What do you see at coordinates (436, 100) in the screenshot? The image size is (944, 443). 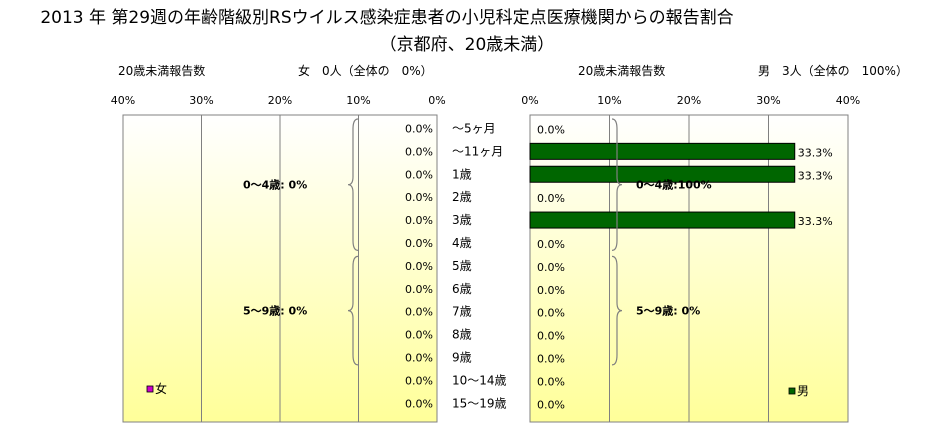 I see `left-x-tick-label: 0%` at bounding box center [436, 100].